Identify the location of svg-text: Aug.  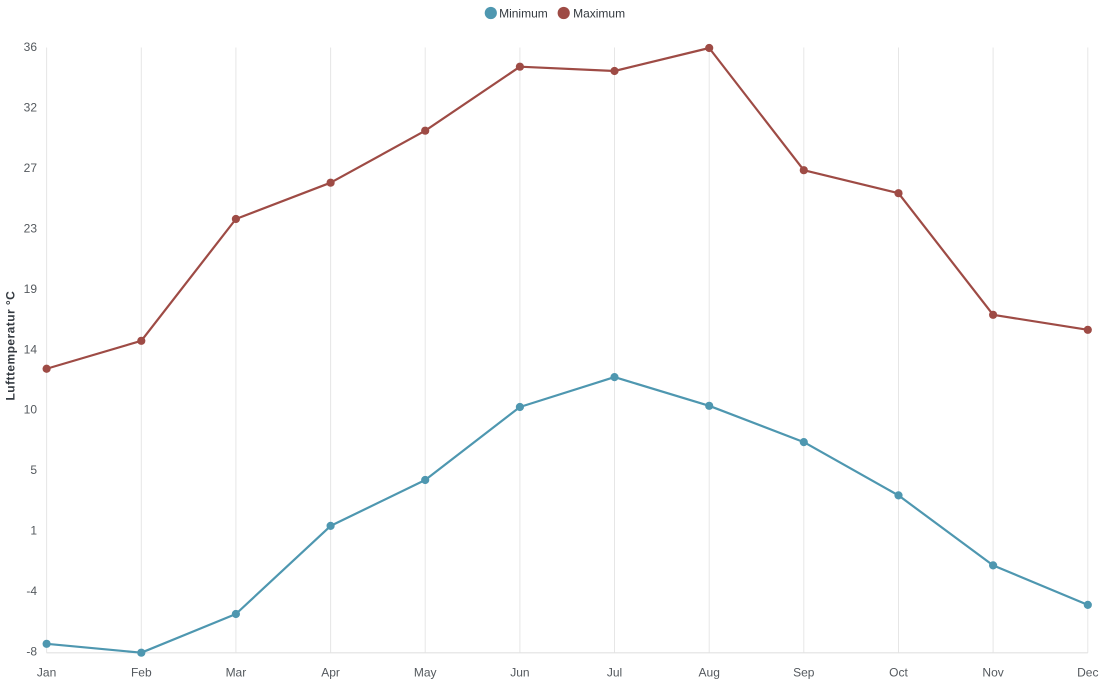
(709, 673).